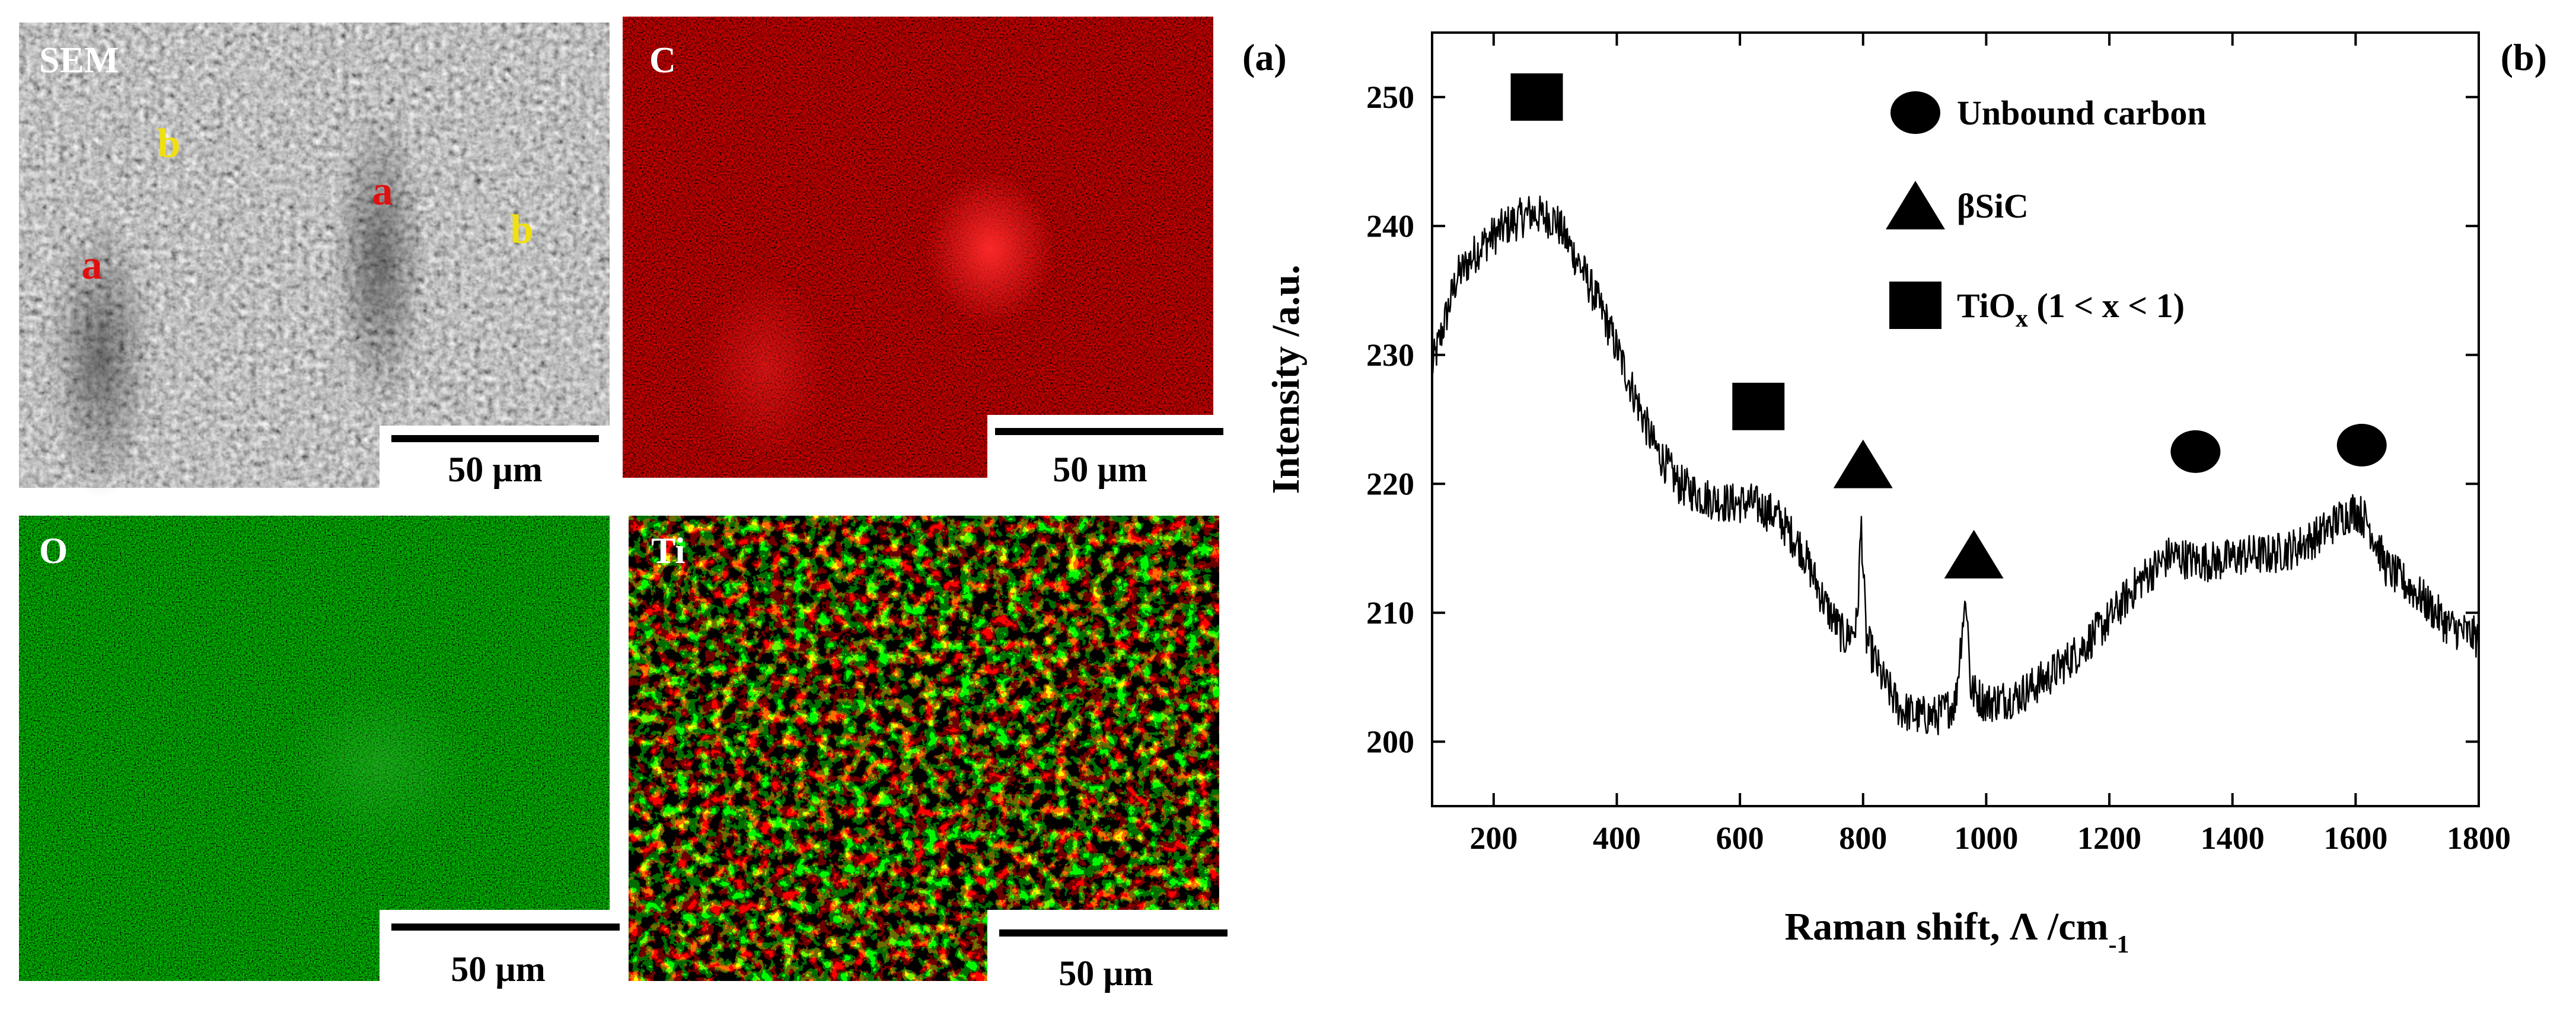 Image resolution: width=2576 pixels, height=1013 pixels. I want to click on x-tick-label: 1800, so click(2479, 838).